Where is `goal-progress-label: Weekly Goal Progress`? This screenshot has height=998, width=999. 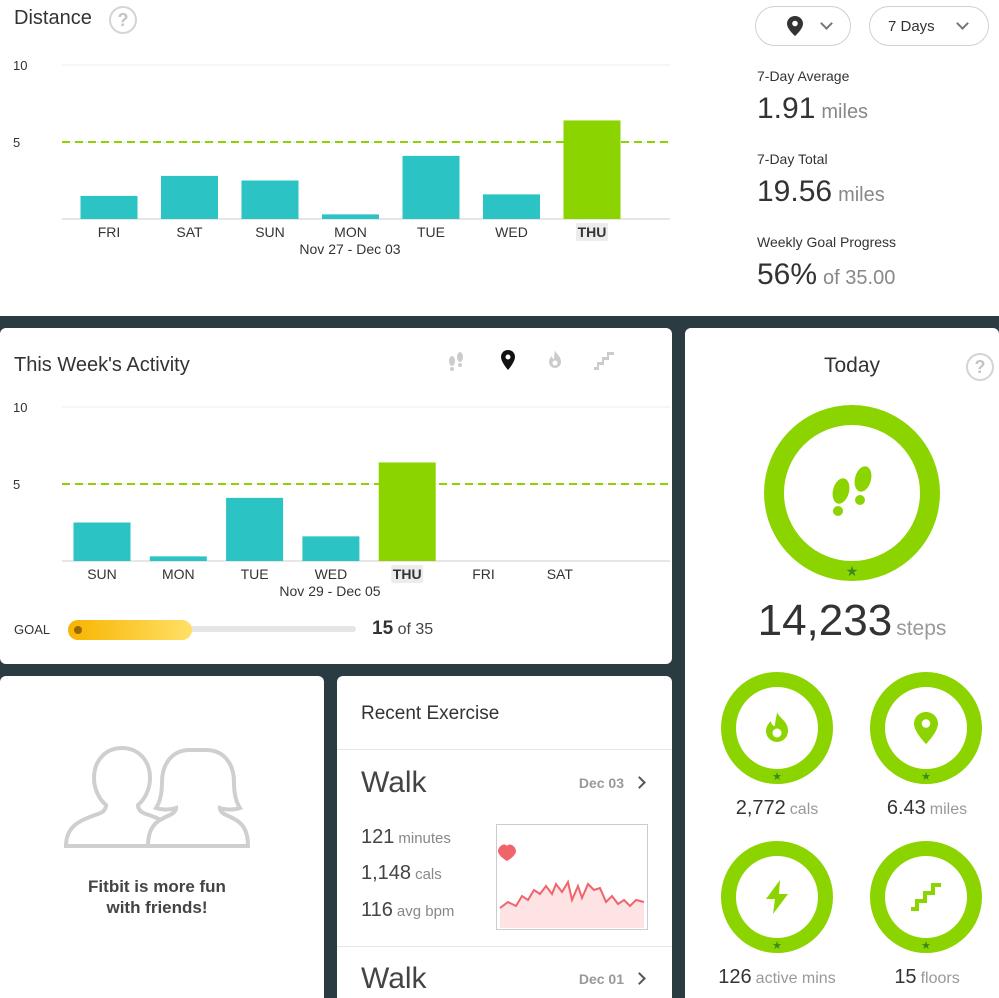
goal-progress-label: Weekly Goal Progress is located at coordinates (827, 242).